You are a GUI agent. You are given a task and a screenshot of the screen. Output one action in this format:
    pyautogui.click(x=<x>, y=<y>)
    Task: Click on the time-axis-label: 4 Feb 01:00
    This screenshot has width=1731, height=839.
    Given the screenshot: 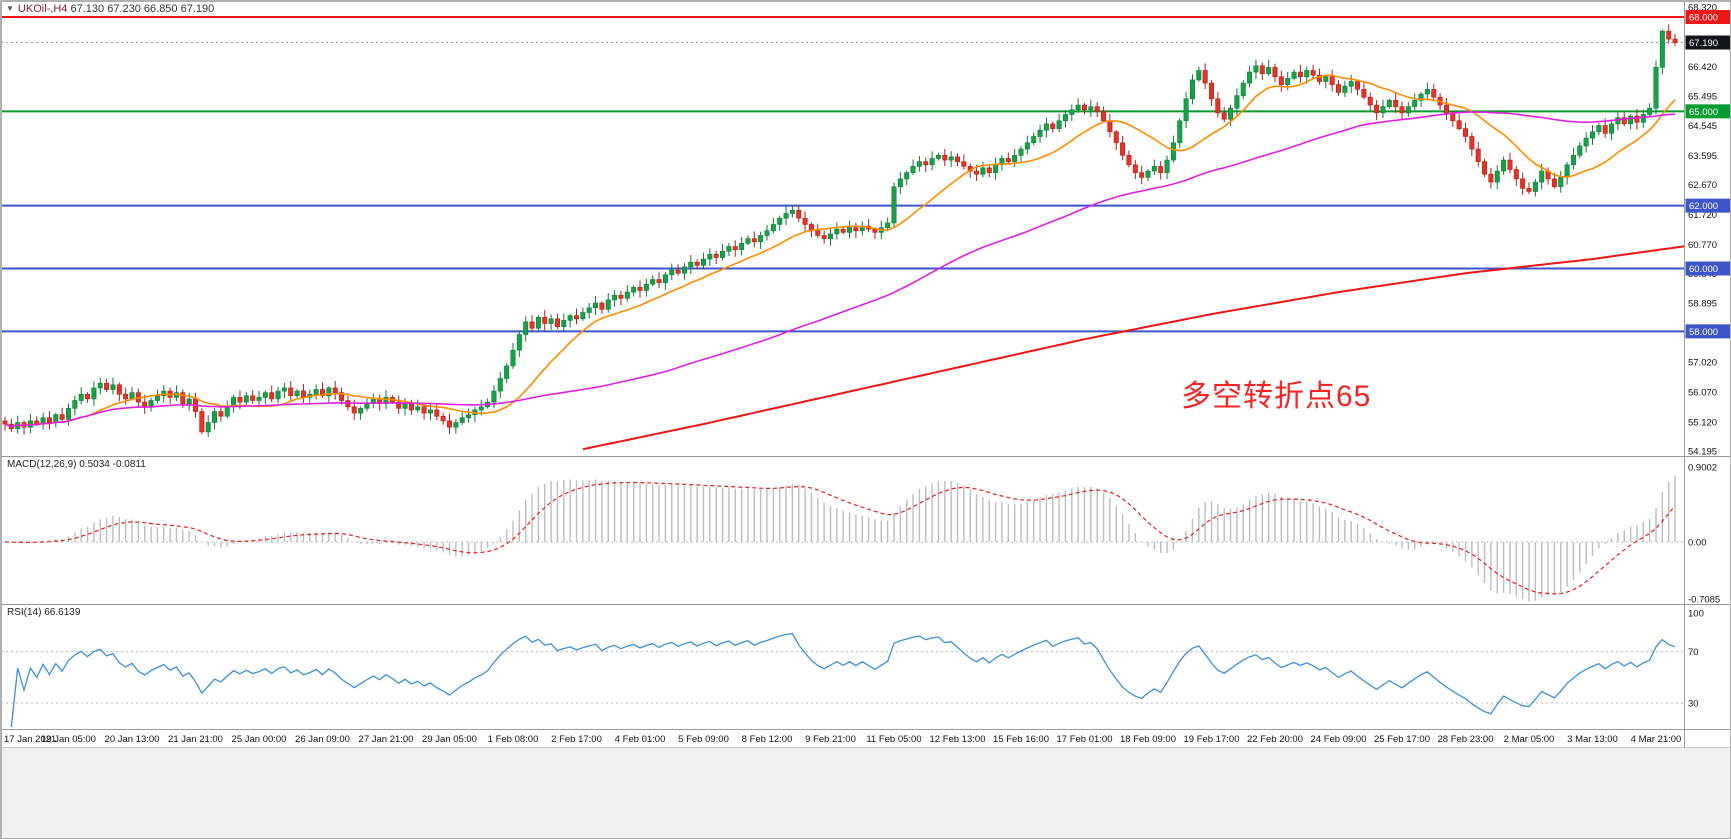 What is the action you would take?
    pyautogui.click(x=640, y=739)
    